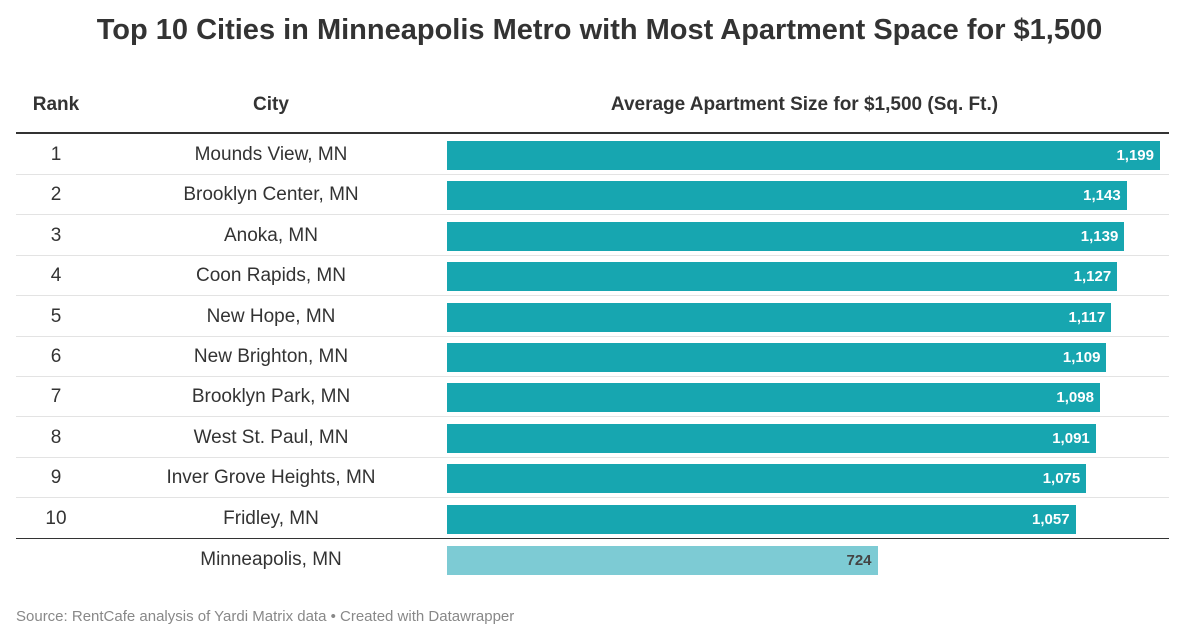  What do you see at coordinates (859, 560) in the screenshot?
I see `bar-value-label: 724` at bounding box center [859, 560].